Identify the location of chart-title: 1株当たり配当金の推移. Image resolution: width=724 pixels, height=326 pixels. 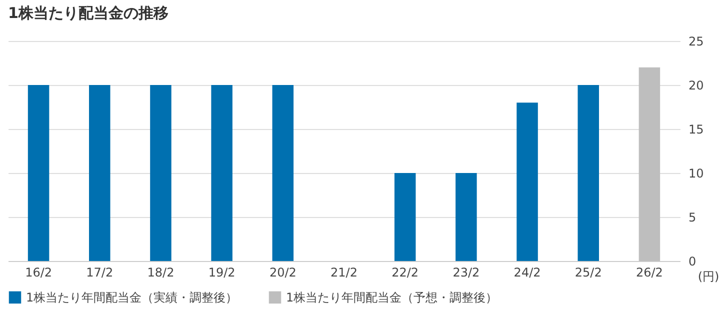
(88, 13).